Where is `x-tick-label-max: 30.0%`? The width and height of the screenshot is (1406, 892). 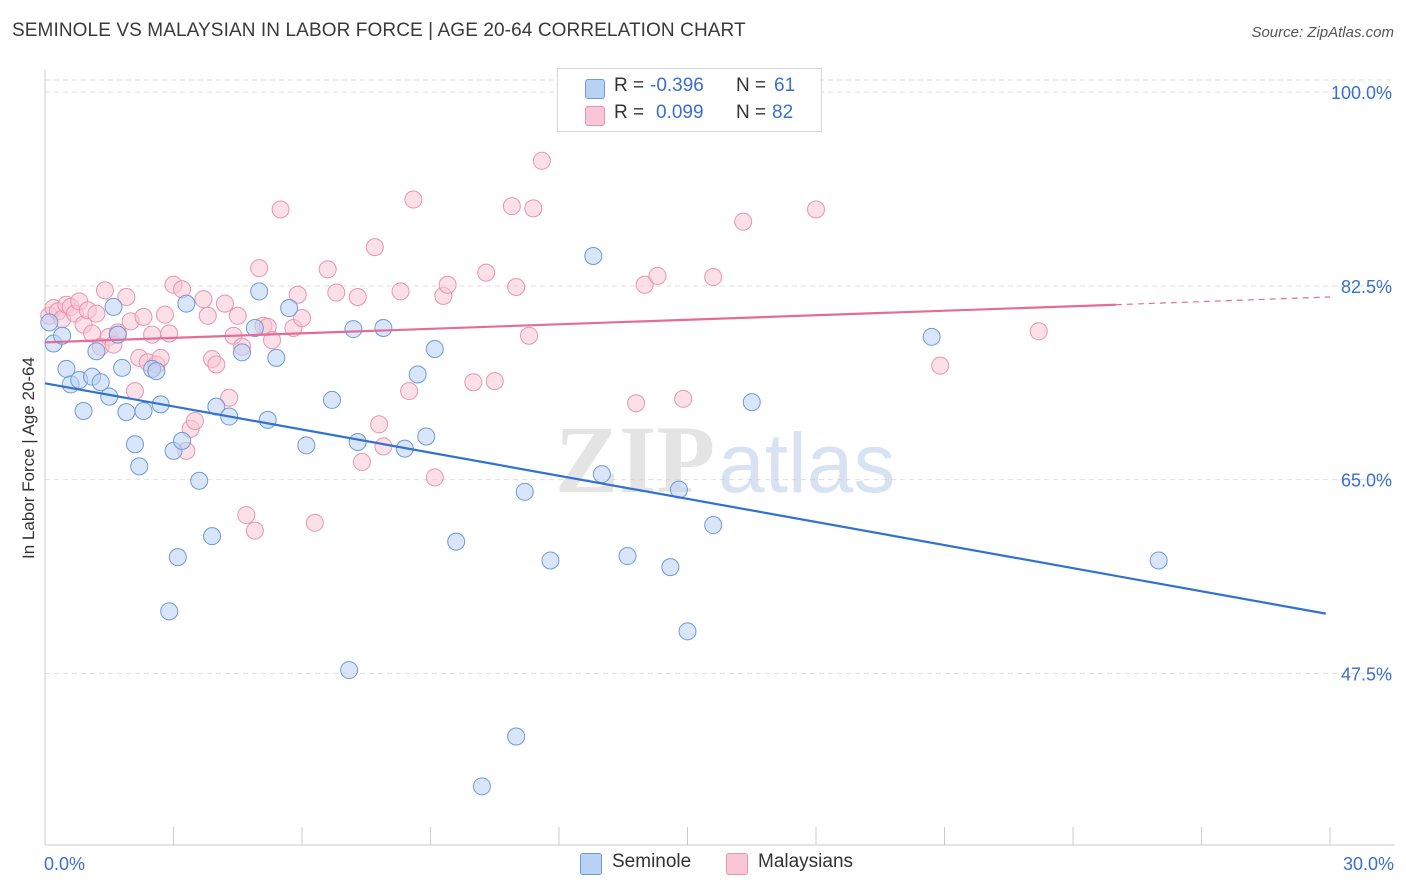 x-tick-label-max: 30.0% is located at coordinates (1368, 864).